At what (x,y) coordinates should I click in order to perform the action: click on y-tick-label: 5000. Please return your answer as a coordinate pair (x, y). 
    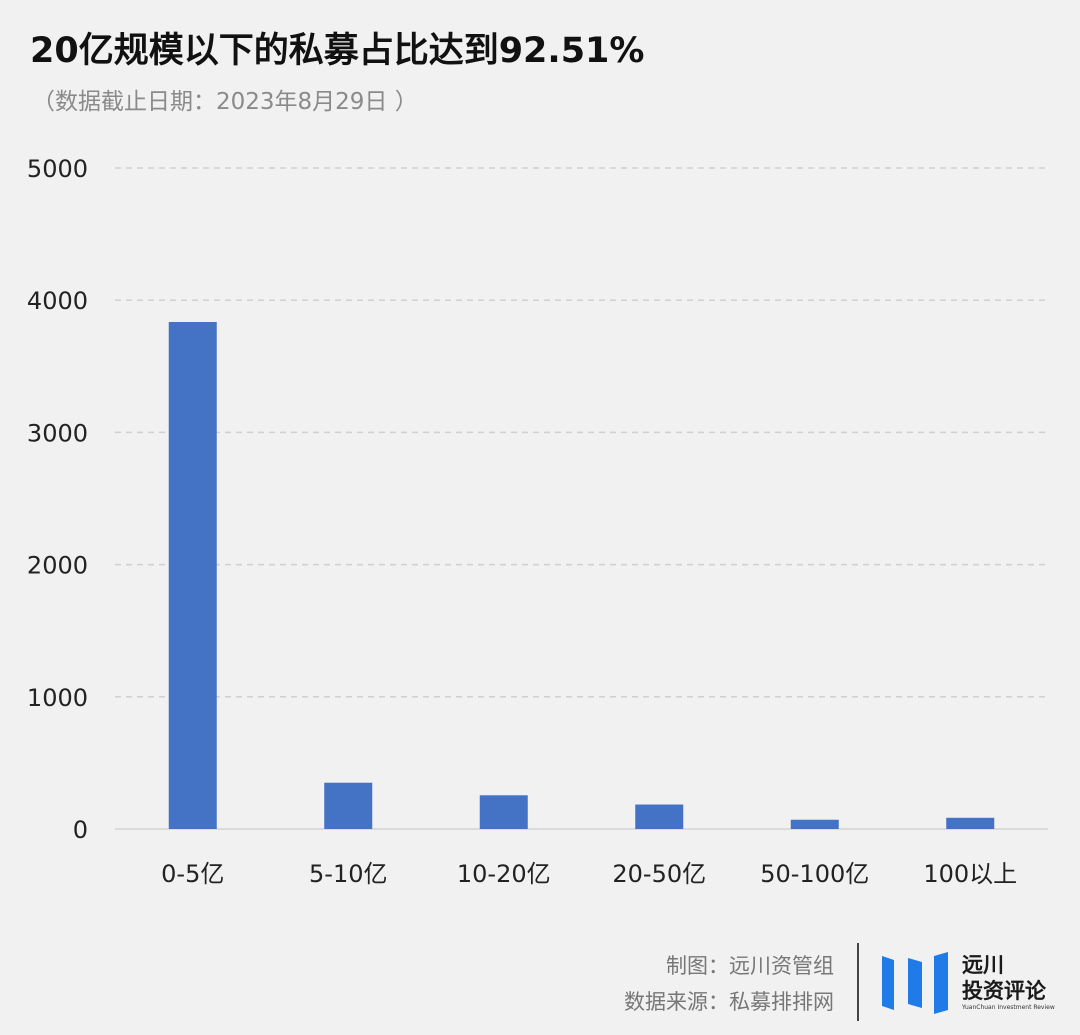
    Looking at the image, I should click on (57, 169).